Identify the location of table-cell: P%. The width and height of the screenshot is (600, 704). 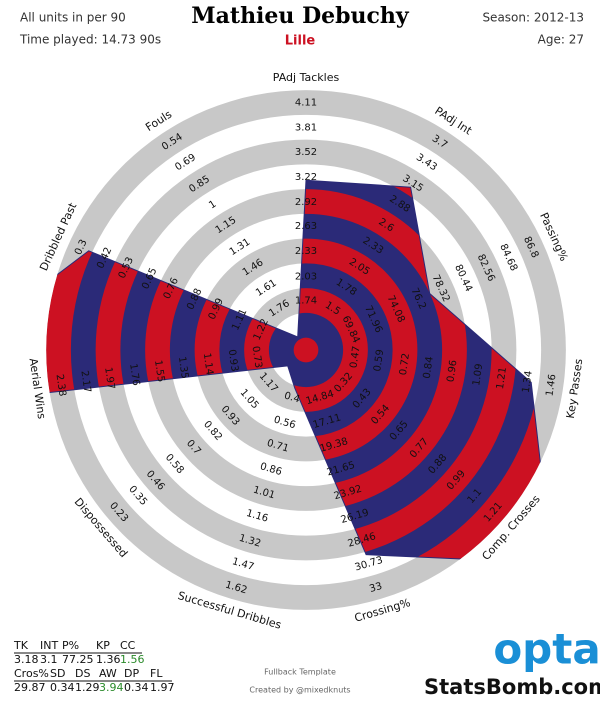
(70, 645).